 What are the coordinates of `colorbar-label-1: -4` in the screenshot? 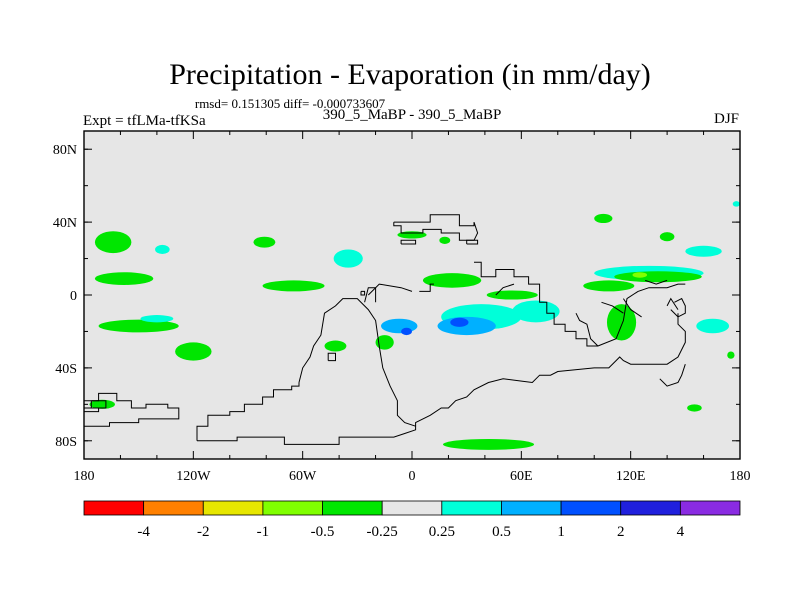 It's located at (143, 532).